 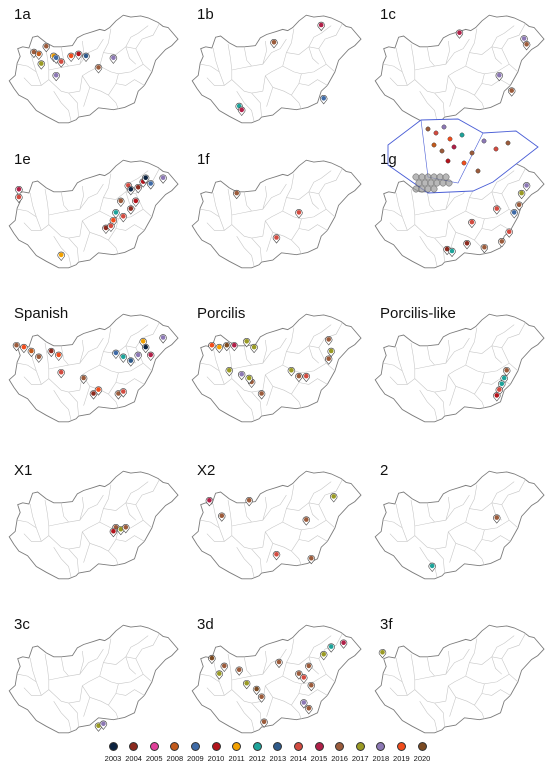 I want to click on legend-item: 2013, so click(x=278, y=754).